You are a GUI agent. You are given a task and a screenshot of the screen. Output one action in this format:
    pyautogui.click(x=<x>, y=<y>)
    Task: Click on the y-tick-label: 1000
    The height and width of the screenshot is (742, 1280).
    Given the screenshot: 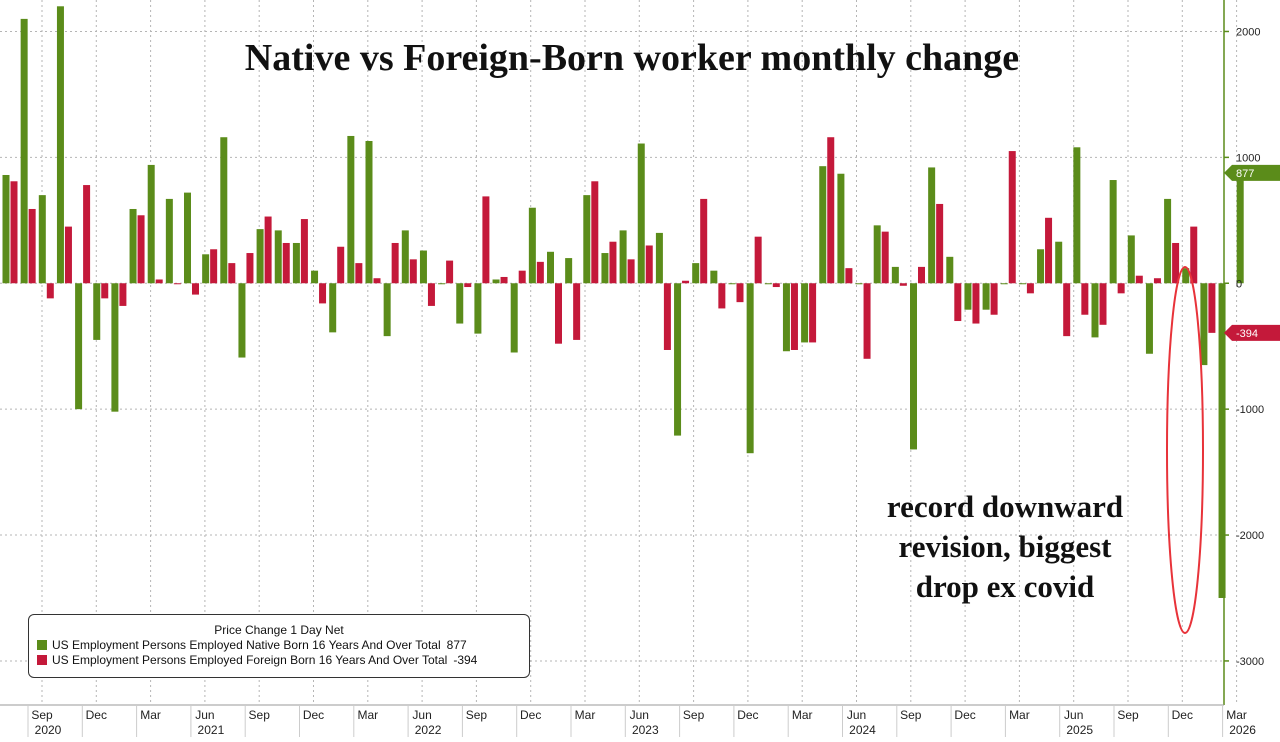 What is the action you would take?
    pyautogui.click(x=1248, y=158)
    